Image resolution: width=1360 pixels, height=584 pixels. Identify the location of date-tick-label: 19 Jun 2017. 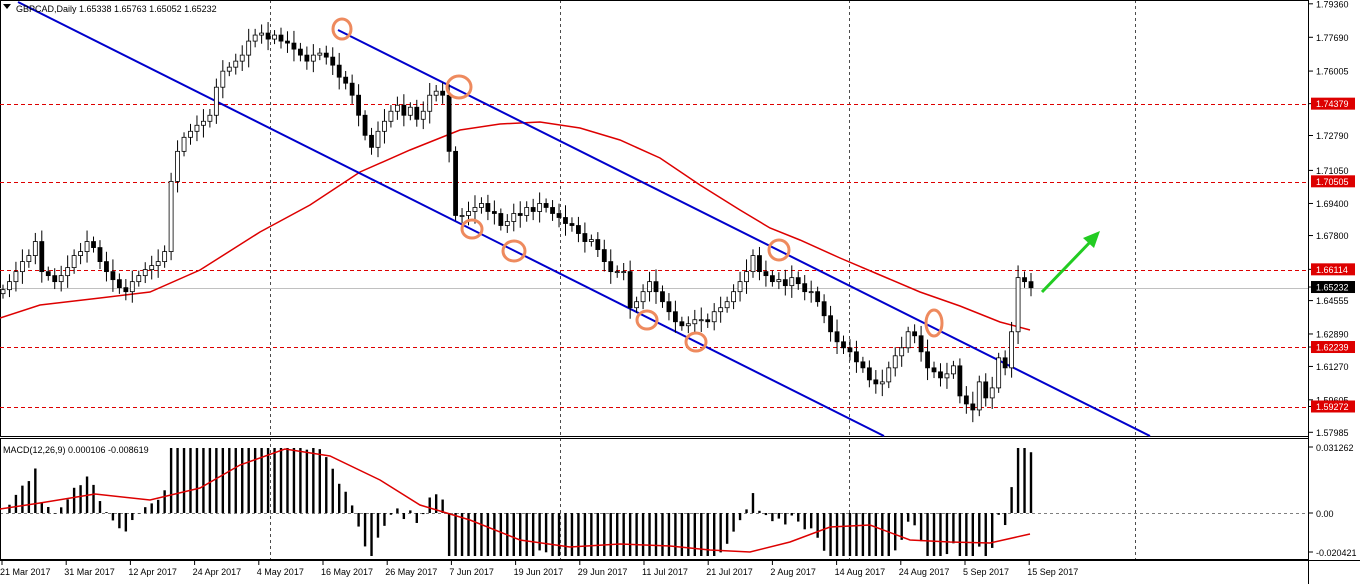
(539, 572).